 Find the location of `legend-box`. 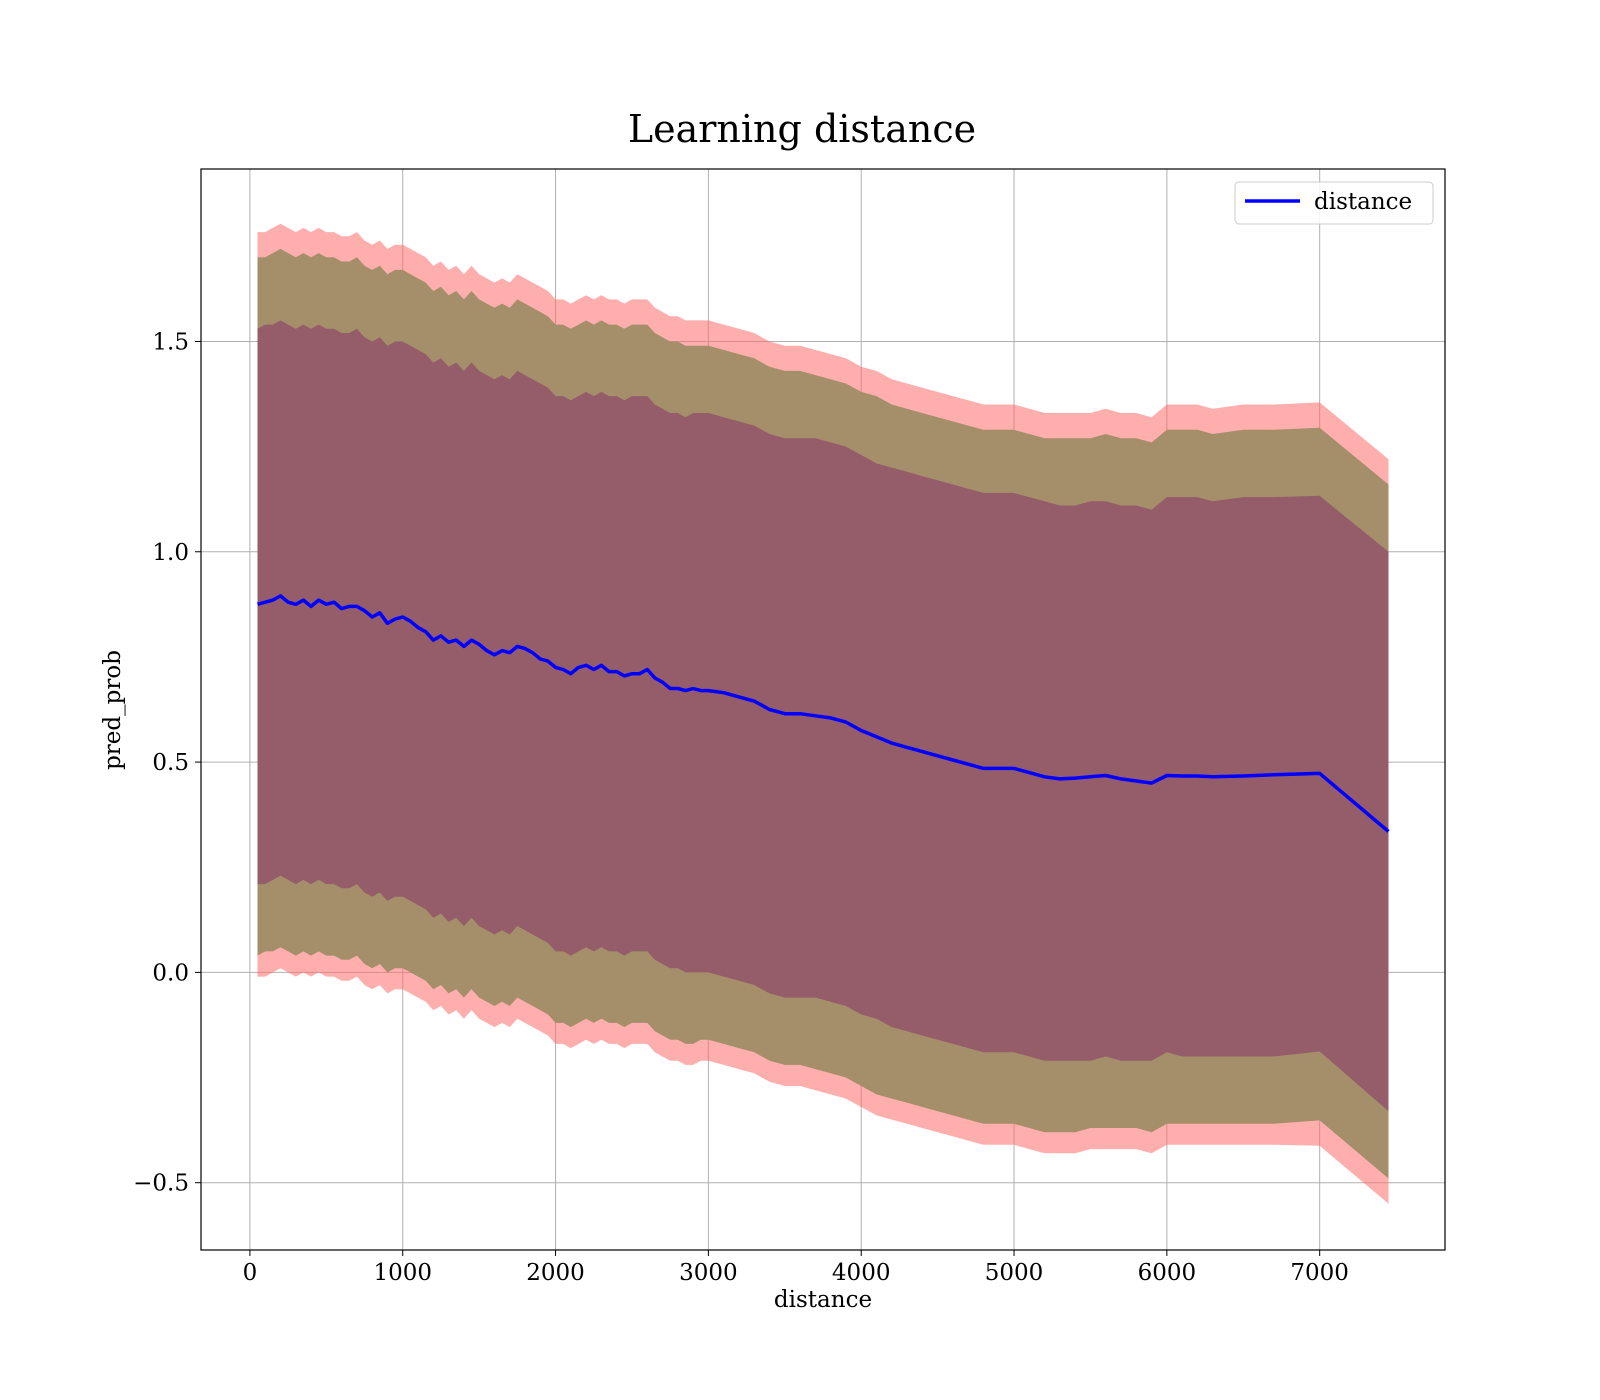

legend-box is located at coordinates (1334, 203).